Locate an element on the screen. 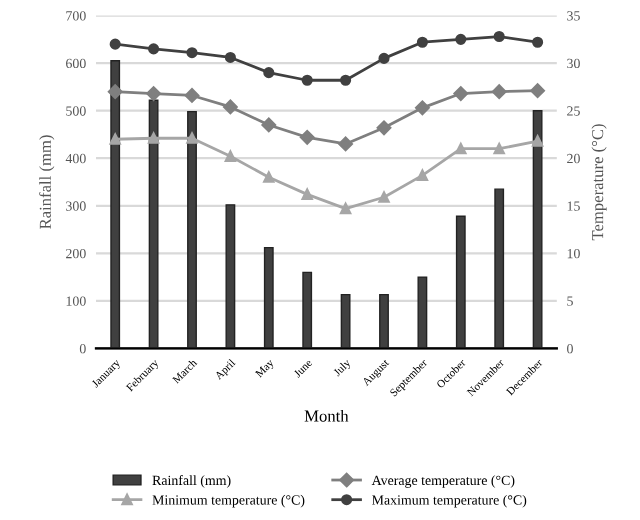 This screenshot has height=520, width=640. y2-axis-title: Temperature (°C) is located at coordinates (599, 182).